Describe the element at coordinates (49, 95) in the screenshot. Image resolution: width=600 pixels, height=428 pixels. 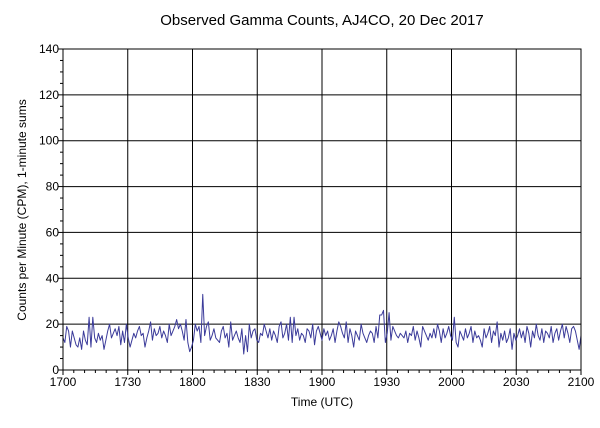
I see `y-tick-label: 120` at that location.